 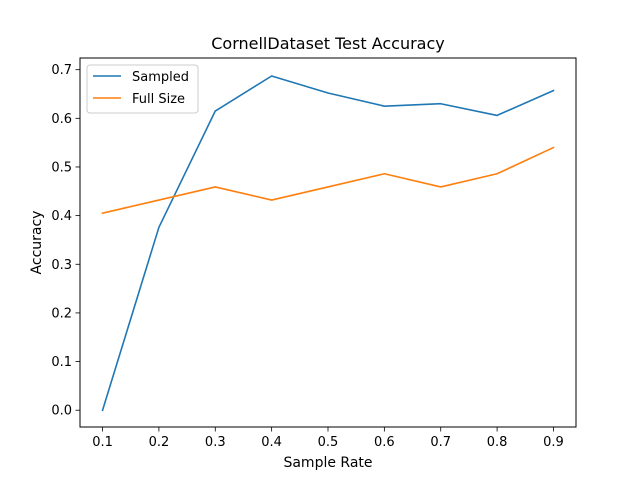 I want to click on x-axis-label: Sample Rate, so click(x=327, y=463).